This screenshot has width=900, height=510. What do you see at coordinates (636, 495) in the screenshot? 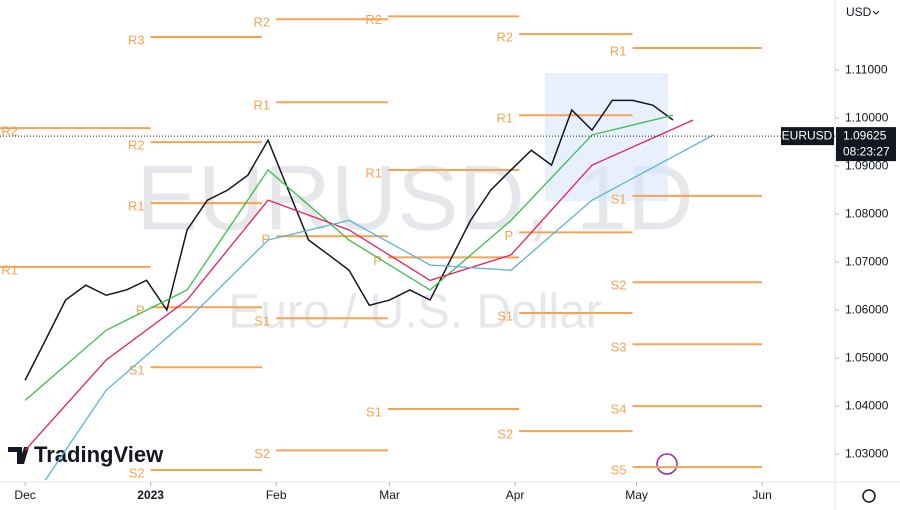
I see `x-tick-label: May` at bounding box center [636, 495].